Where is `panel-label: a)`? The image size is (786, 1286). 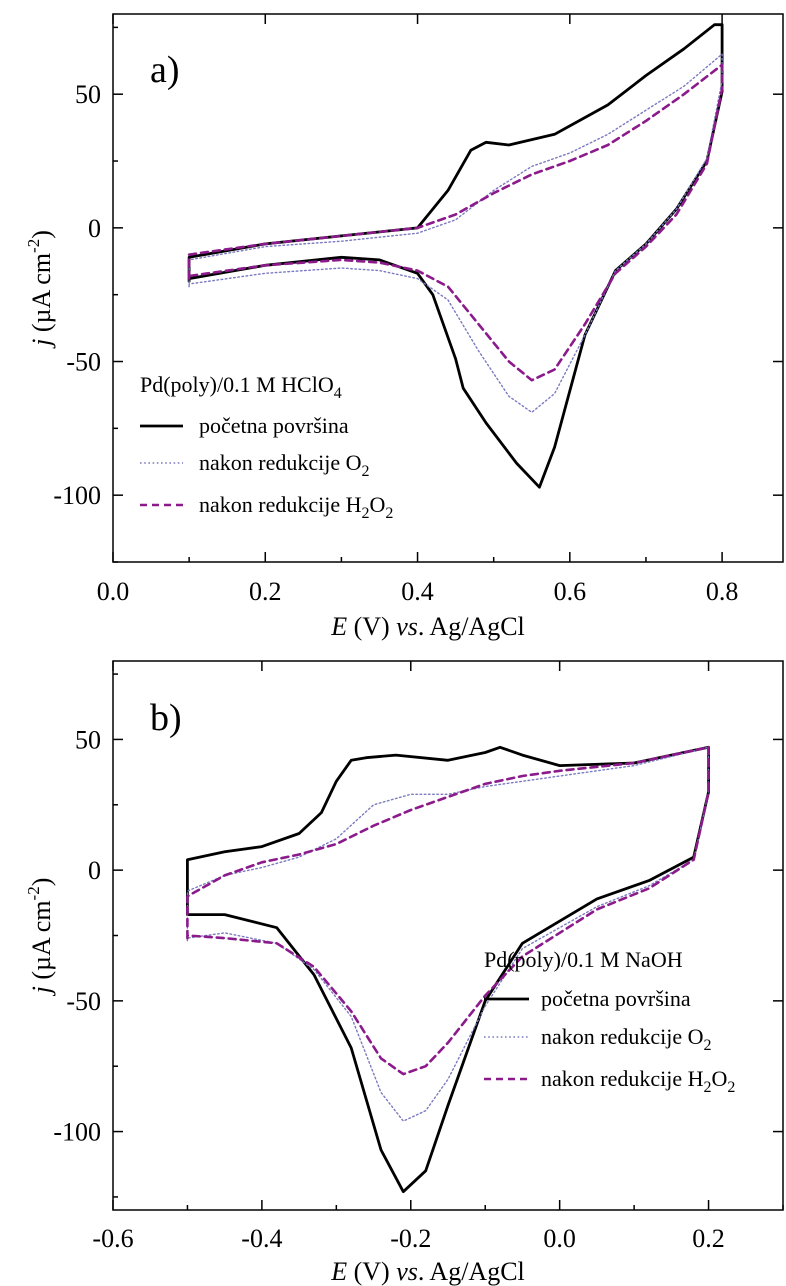
panel-label: a) is located at coordinates (165, 70).